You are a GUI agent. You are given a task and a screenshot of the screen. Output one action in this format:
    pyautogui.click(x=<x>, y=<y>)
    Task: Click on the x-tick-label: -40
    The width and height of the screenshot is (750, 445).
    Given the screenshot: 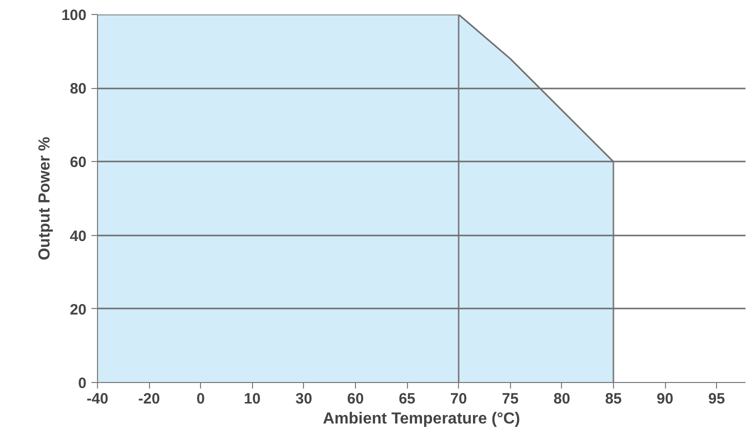 What is the action you would take?
    pyautogui.click(x=97, y=399)
    